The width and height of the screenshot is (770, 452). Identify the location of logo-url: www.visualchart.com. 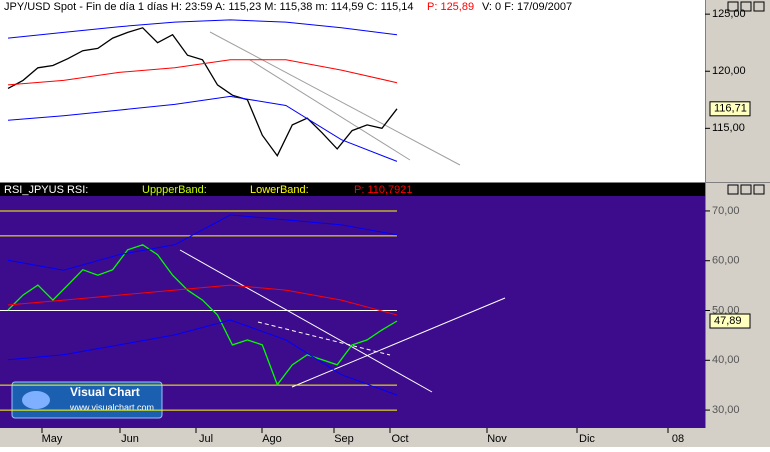
(111, 407).